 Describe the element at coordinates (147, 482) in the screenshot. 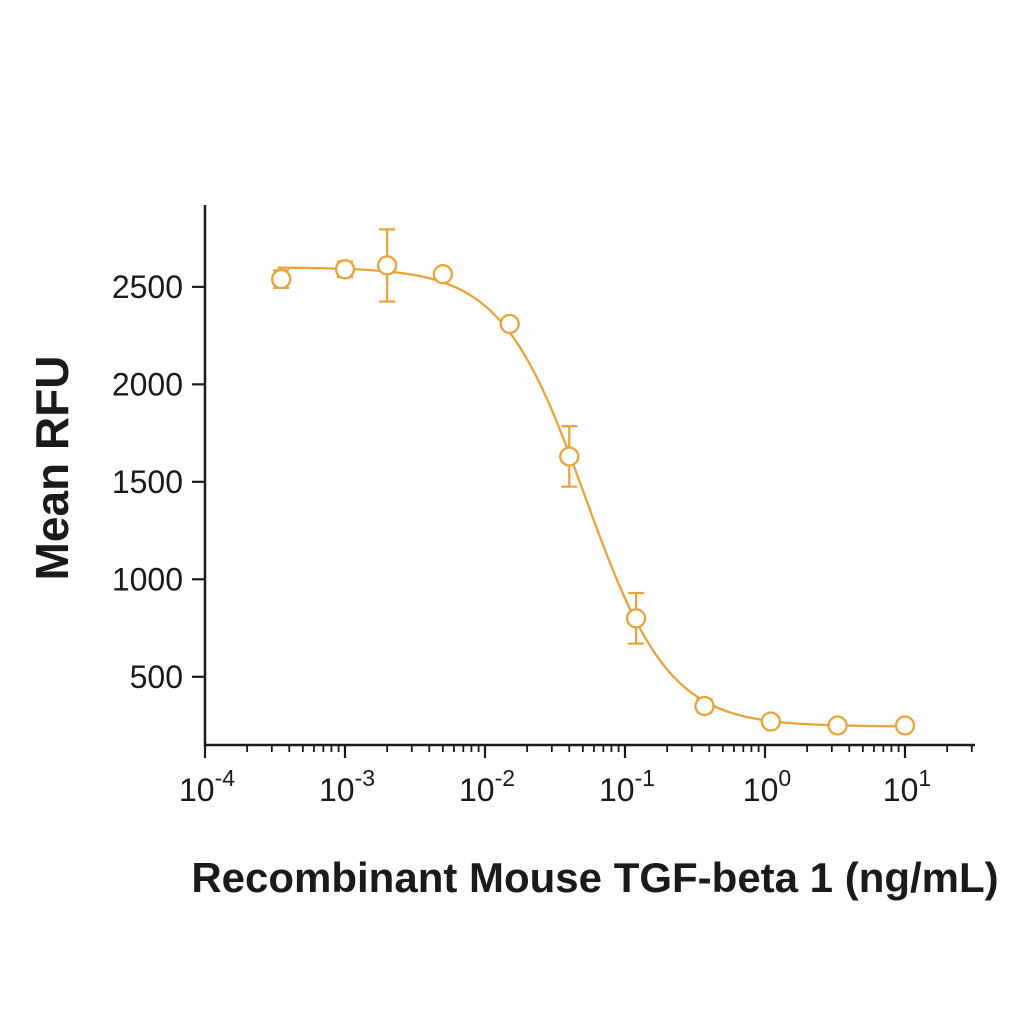

I see `y-tick-label: 1500` at that location.